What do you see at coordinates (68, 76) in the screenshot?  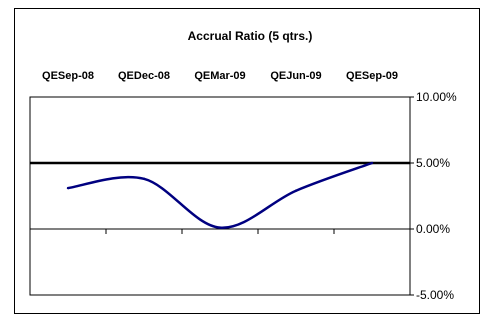 I see `category-label-0: QESep-08` at bounding box center [68, 76].